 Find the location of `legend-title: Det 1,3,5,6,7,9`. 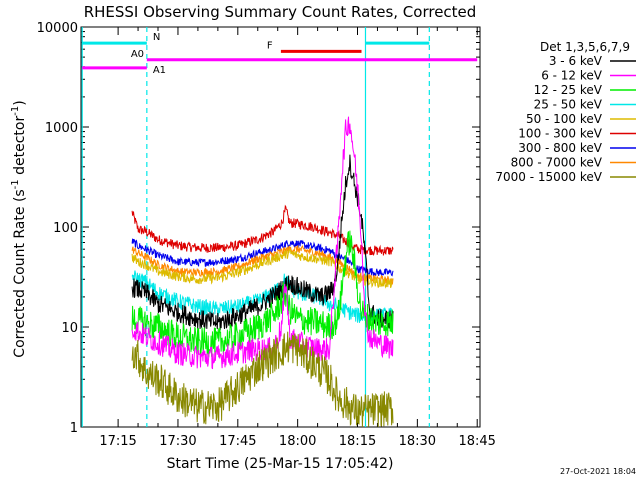

legend-title: Det 1,3,5,6,7,9 is located at coordinates (585, 47).